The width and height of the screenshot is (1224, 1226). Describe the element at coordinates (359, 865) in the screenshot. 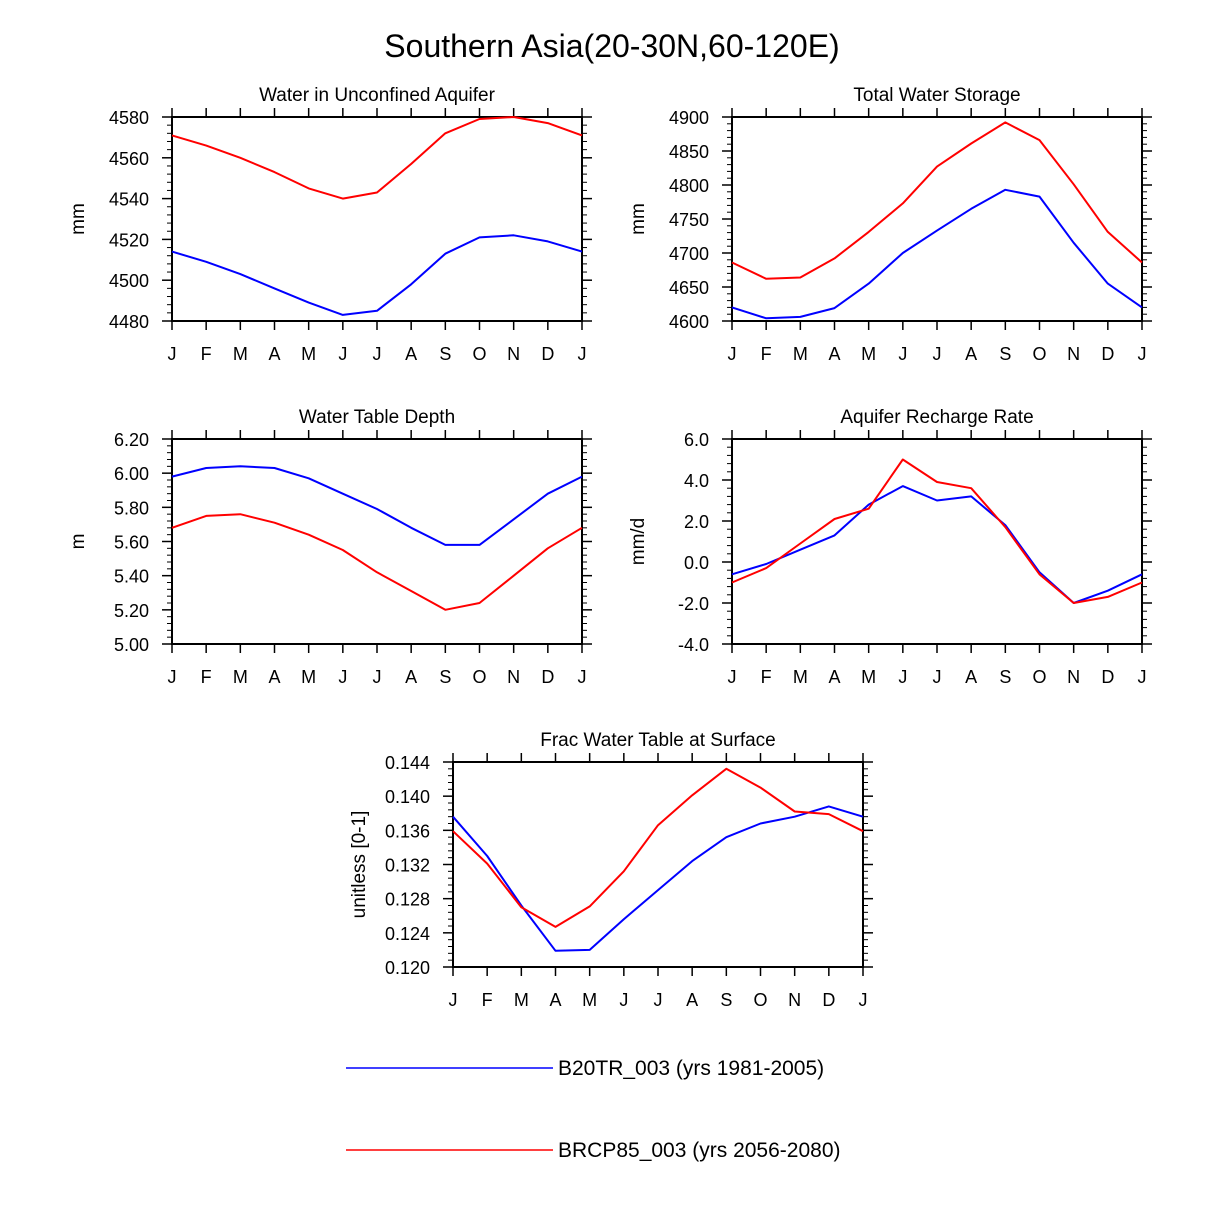

I see `y-axis-label: unitless [0-1]` at that location.